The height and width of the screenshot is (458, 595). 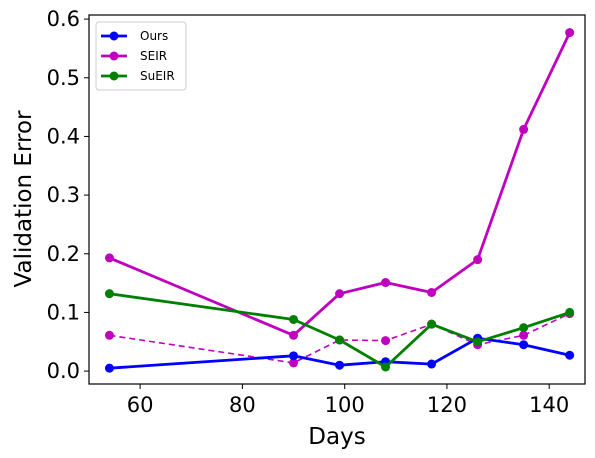 I want to click on y-tick-label: 0.0, so click(x=63, y=371).